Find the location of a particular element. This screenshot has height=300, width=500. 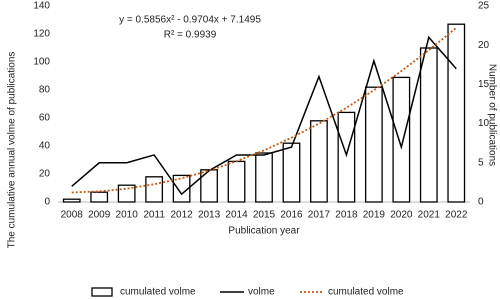

y-tick-label: 100 is located at coordinates (41, 62).